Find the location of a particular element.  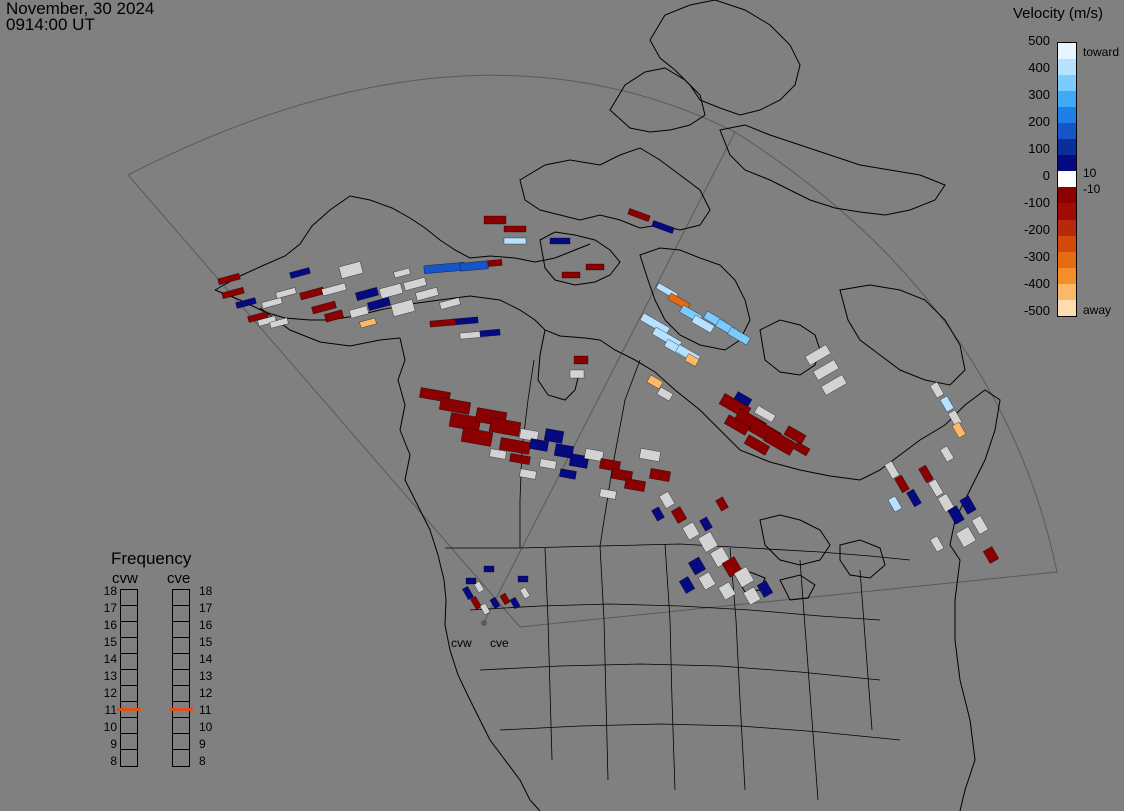

colorbar-tick-label: 0 is located at coordinates (1046, 175).